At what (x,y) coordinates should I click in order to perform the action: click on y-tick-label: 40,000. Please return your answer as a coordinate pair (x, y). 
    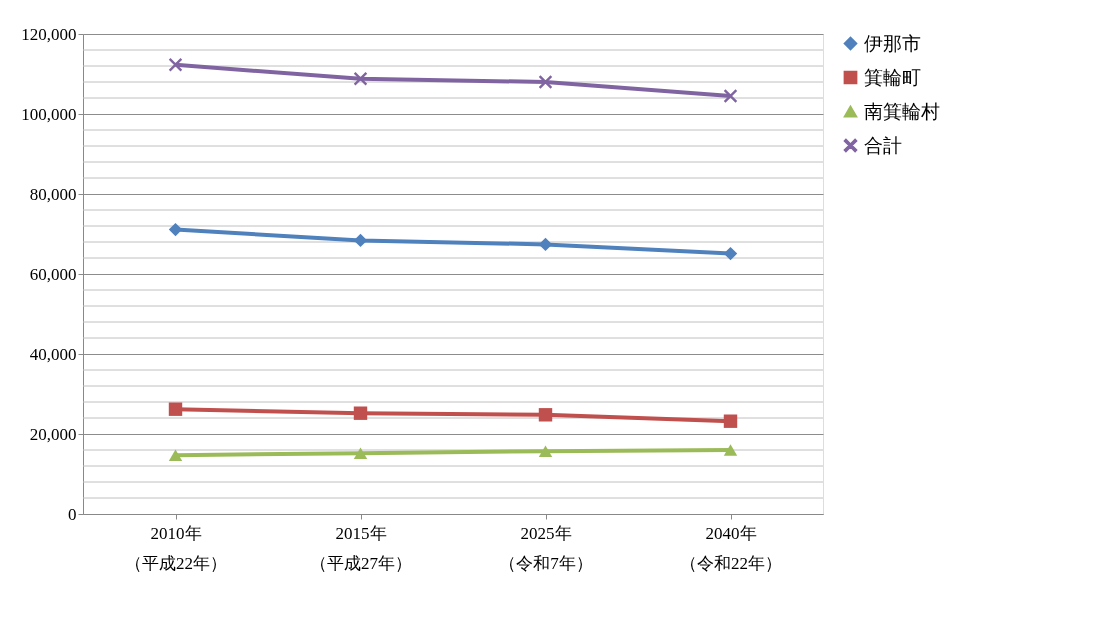
    Looking at the image, I should click on (53, 354).